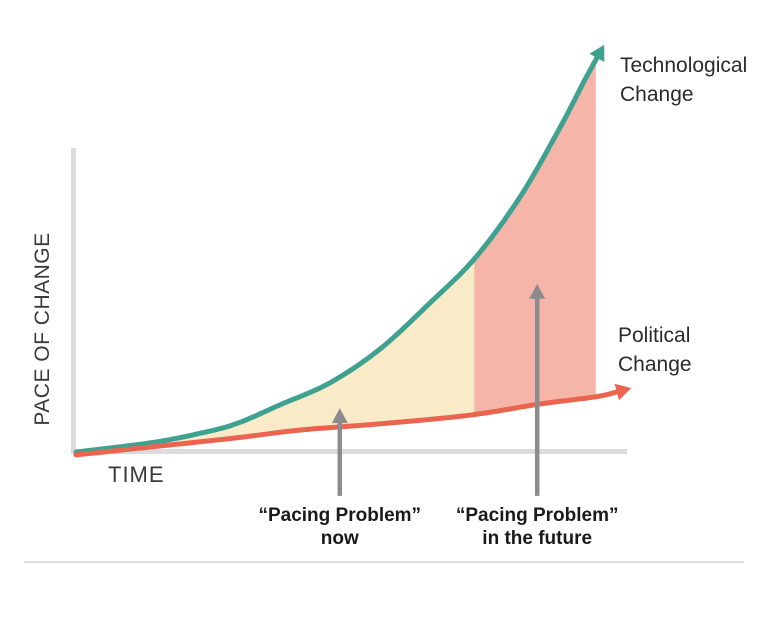 This screenshot has height=632, width=768. I want to click on political-change-curve, so click(346, 423).